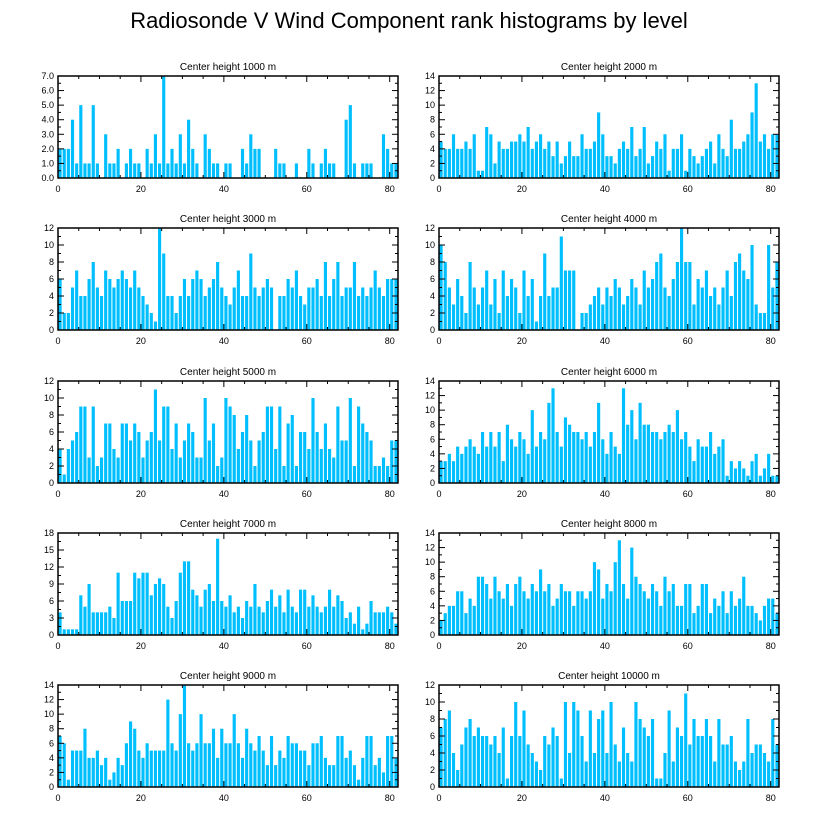 This screenshot has height=824, width=818. Describe the element at coordinates (47, 134) in the screenshot. I see `y-tick-label: 3.0` at that location.